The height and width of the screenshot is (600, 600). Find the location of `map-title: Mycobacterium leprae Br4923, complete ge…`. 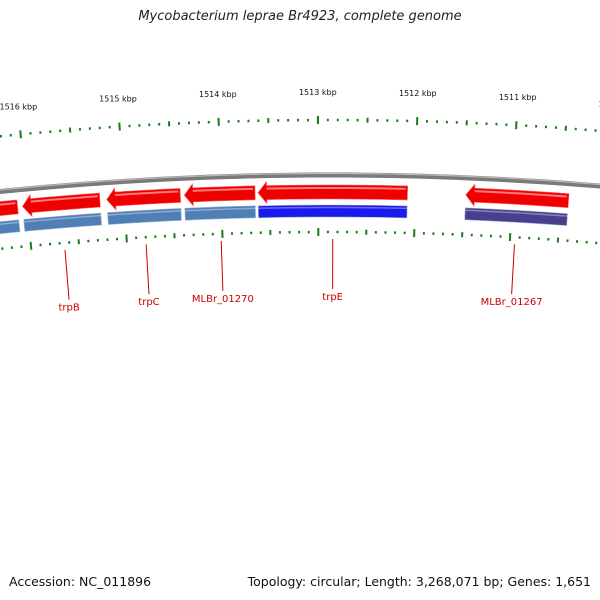

map-title: Mycobacterium leprae Br4923, complete ge… is located at coordinates (300, 16).